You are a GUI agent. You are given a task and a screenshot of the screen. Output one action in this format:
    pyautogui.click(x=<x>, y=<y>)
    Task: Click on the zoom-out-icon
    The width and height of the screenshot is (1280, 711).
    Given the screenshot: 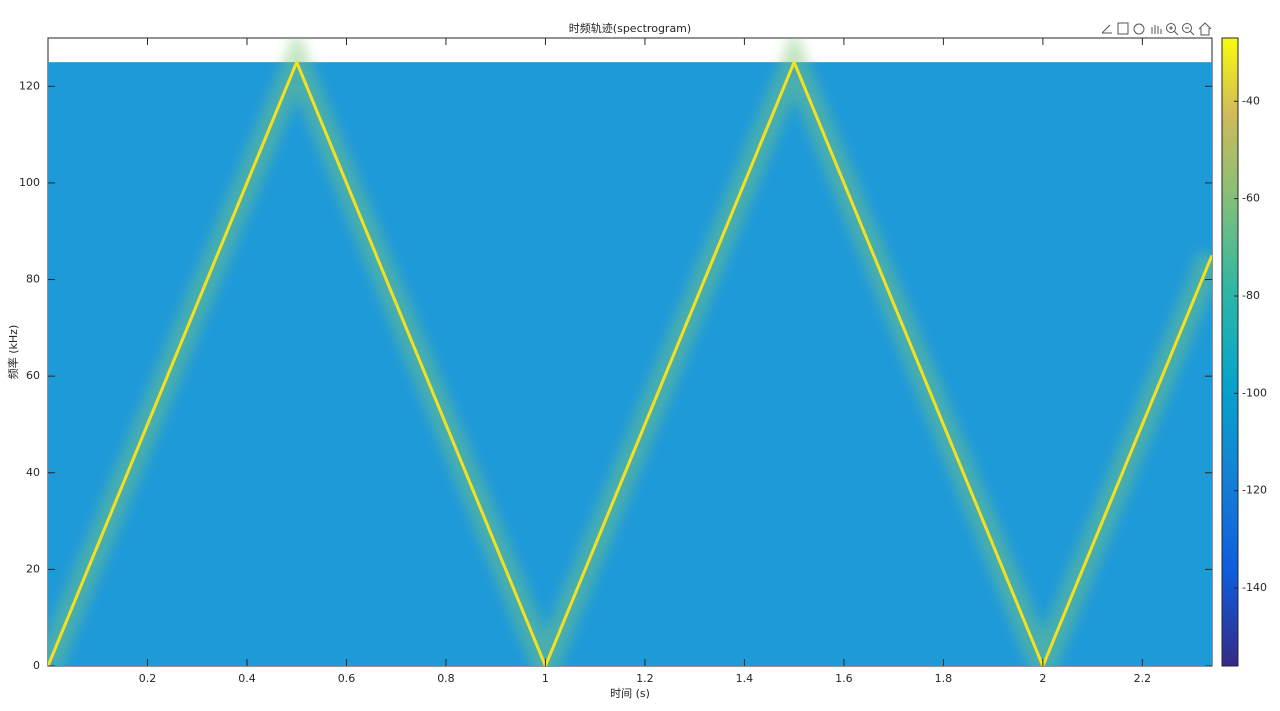 What is the action you would take?
    pyautogui.click(x=1188, y=29)
    